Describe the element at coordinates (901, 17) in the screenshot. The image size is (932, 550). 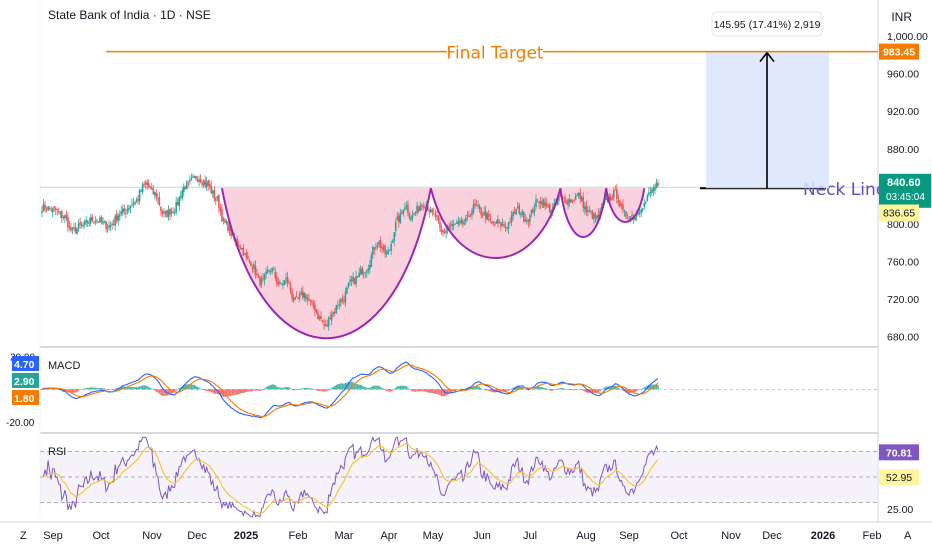
I see `currency-label: INR` at that location.